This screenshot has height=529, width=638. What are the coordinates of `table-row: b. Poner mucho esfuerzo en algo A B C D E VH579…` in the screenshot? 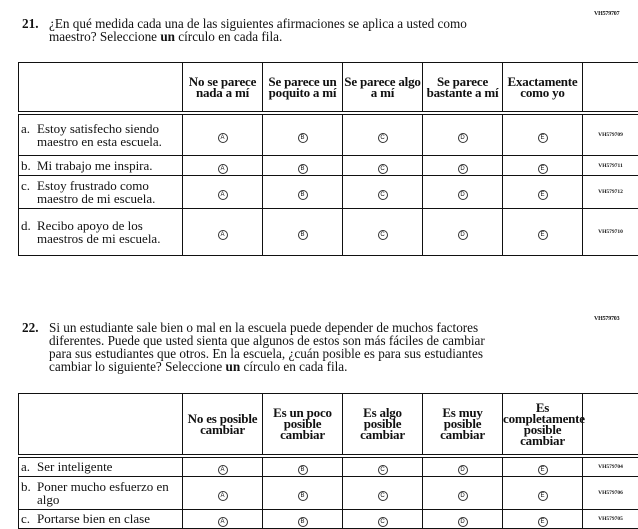 It's located at (328, 492).